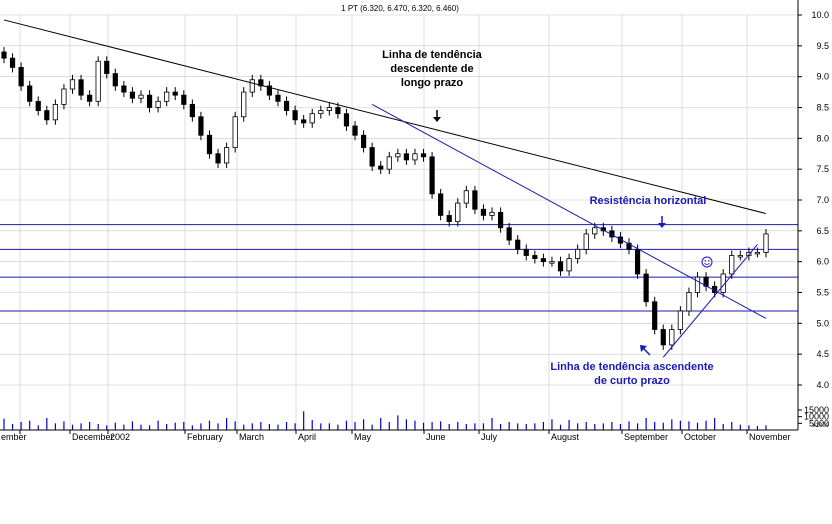  Describe the element at coordinates (821, 426) in the screenshot. I see `volume-scale-label: x1000` at that location.